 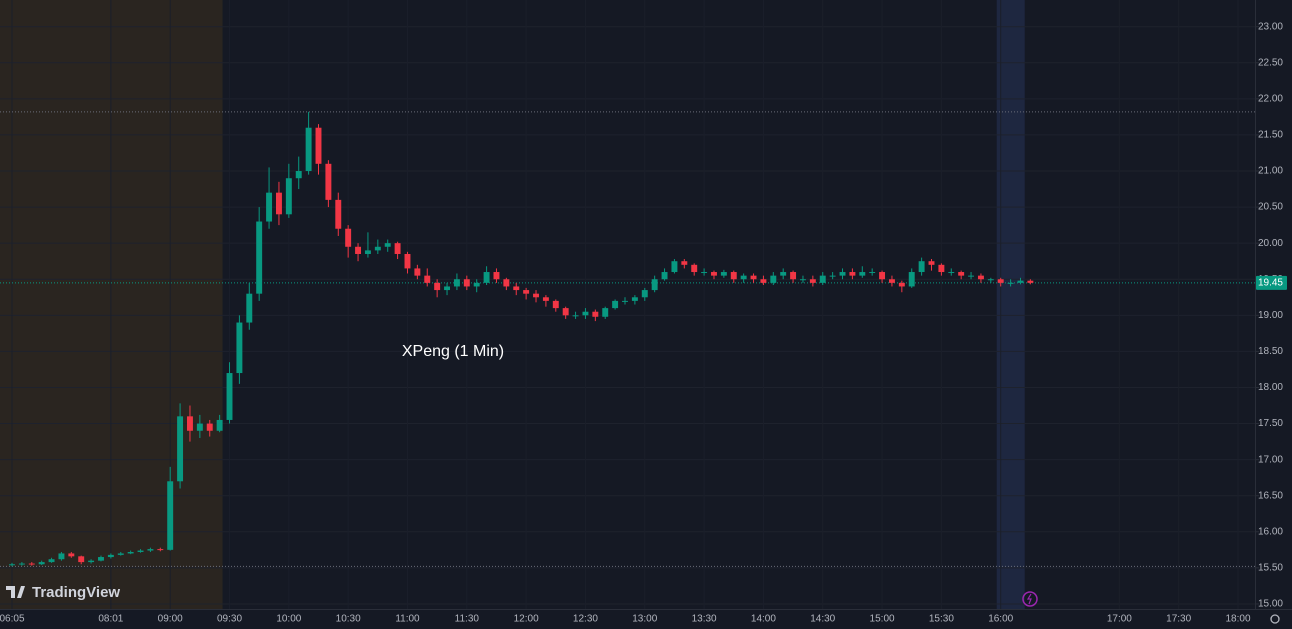 I want to click on y-tick-label: 21.00, so click(x=1270, y=171).